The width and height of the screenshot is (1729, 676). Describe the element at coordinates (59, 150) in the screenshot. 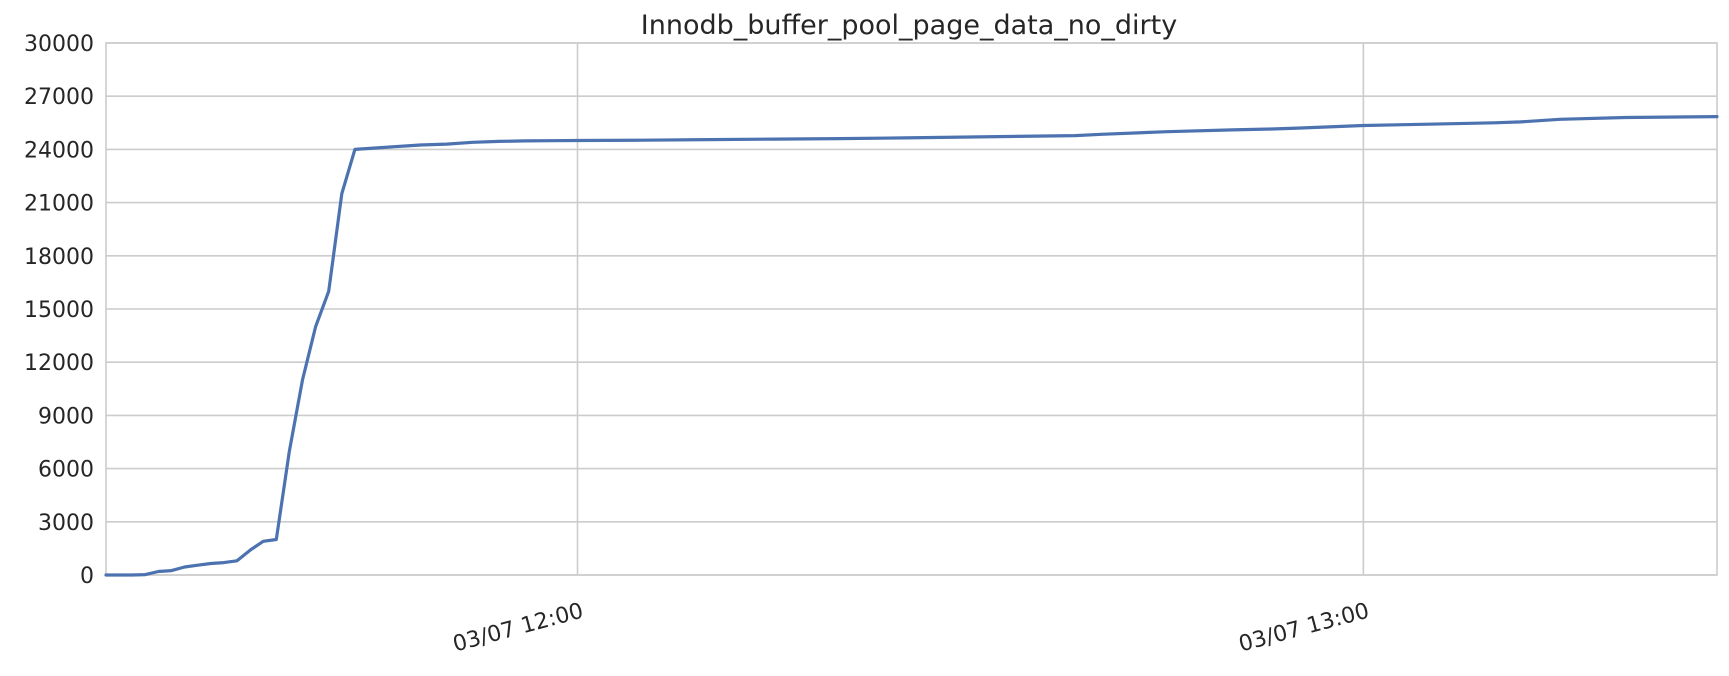

I see `y-tick-label: 24000` at that location.